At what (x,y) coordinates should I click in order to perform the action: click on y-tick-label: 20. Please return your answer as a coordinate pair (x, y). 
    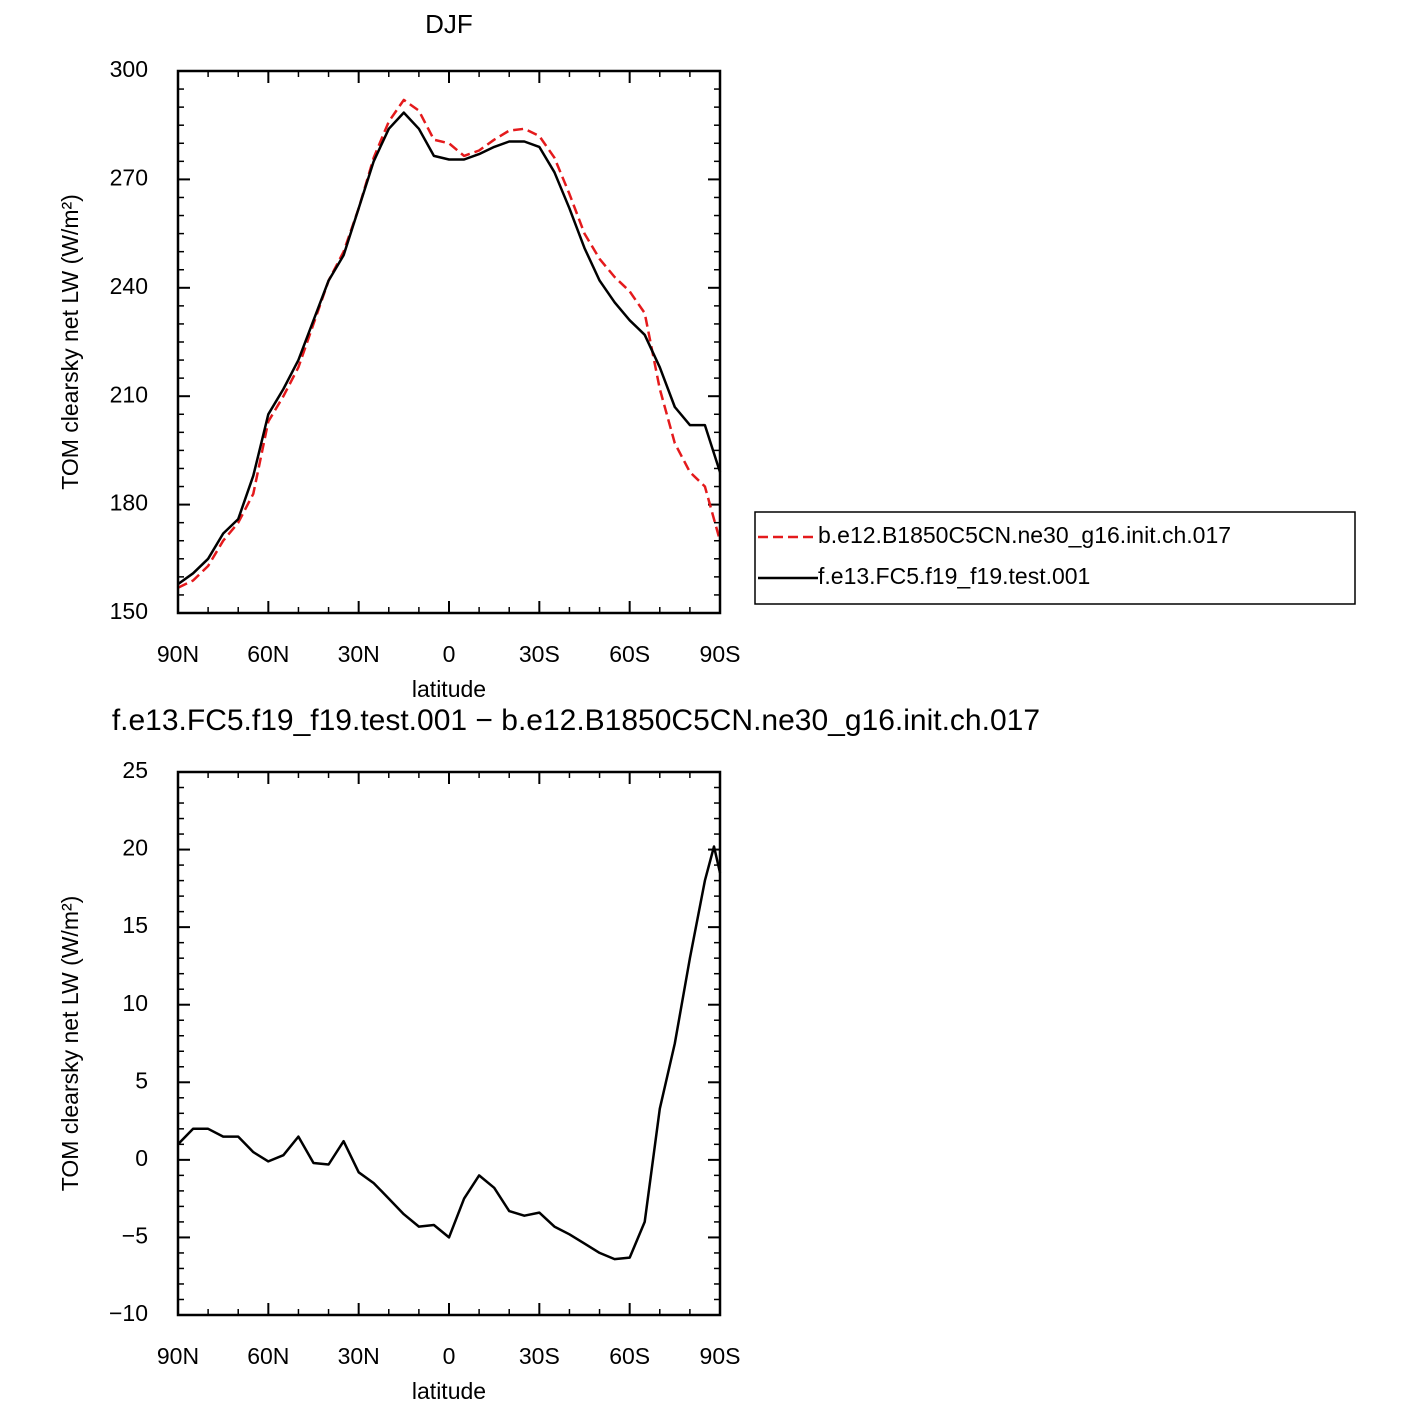
    Looking at the image, I should click on (135, 848).